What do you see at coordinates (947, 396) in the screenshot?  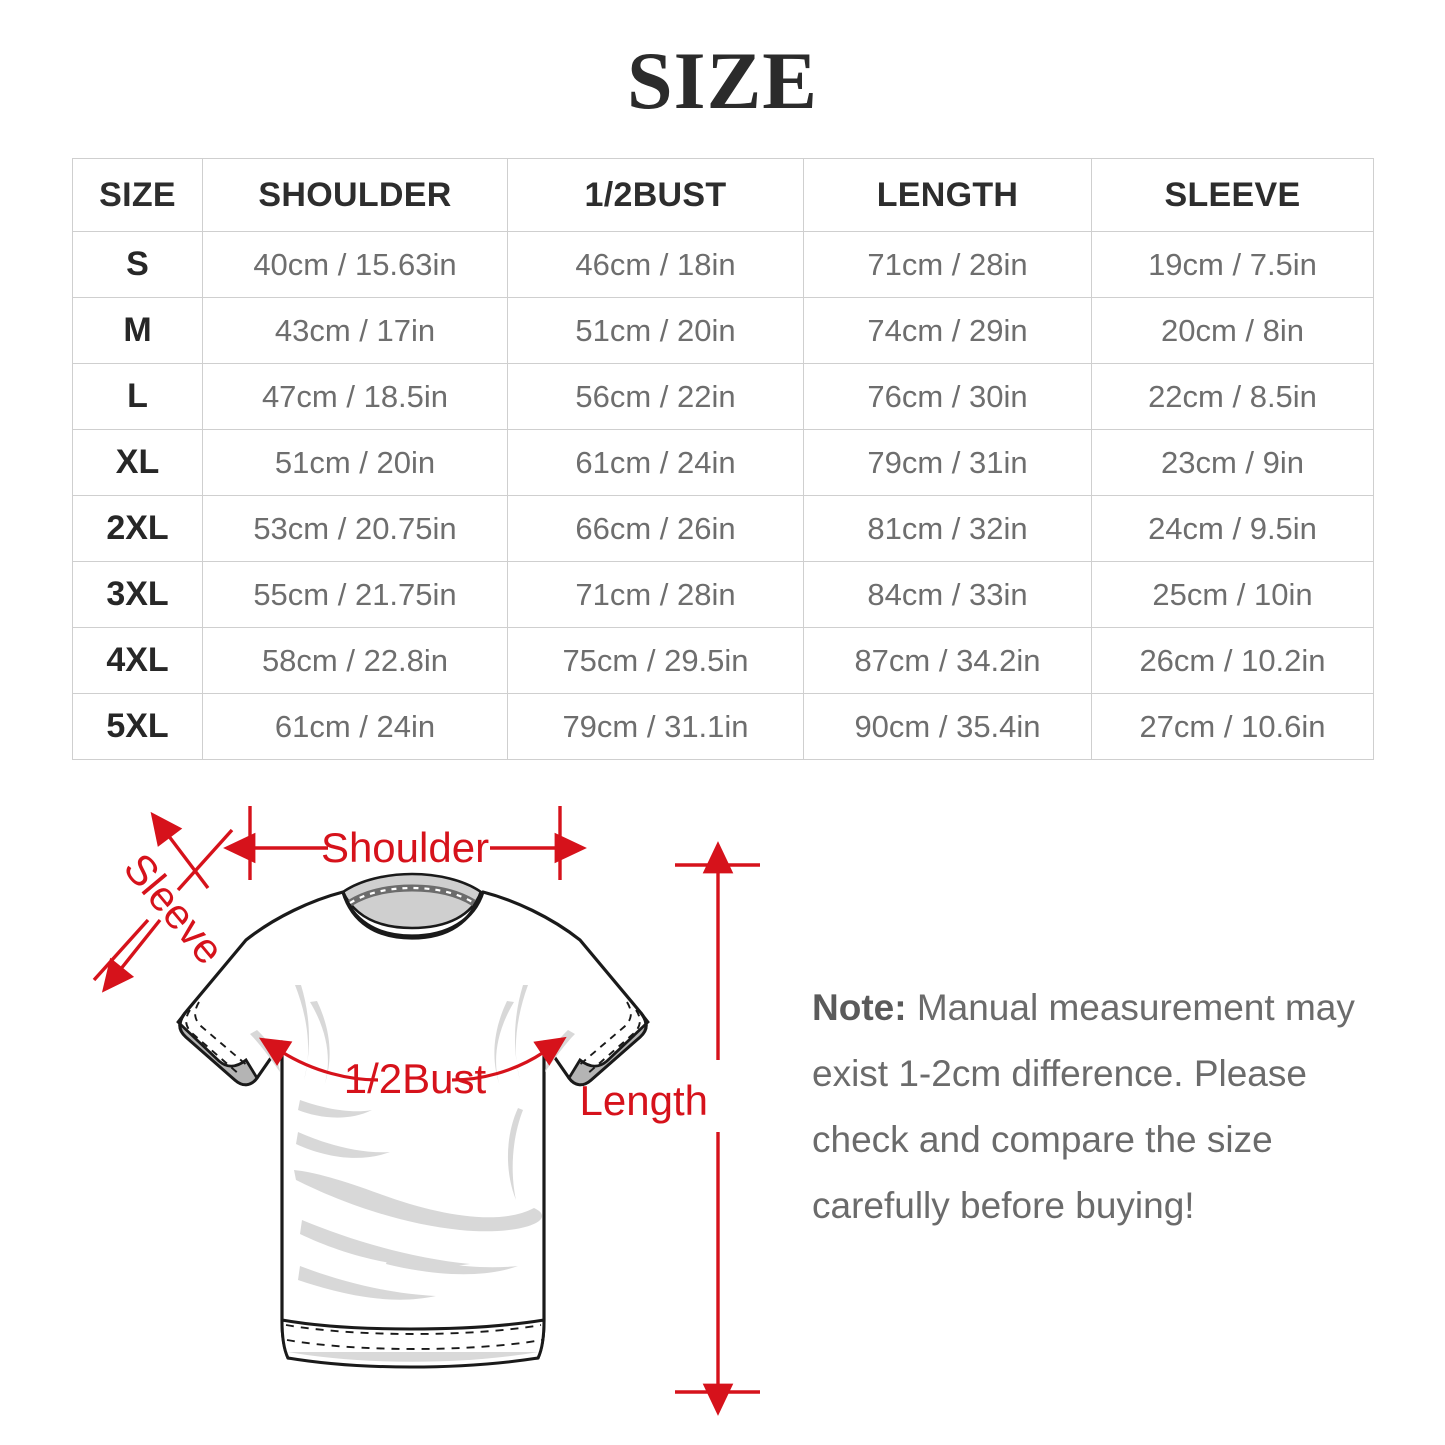 I see `cell-length: 76cm / 30in` at bounding box center [947, 396].